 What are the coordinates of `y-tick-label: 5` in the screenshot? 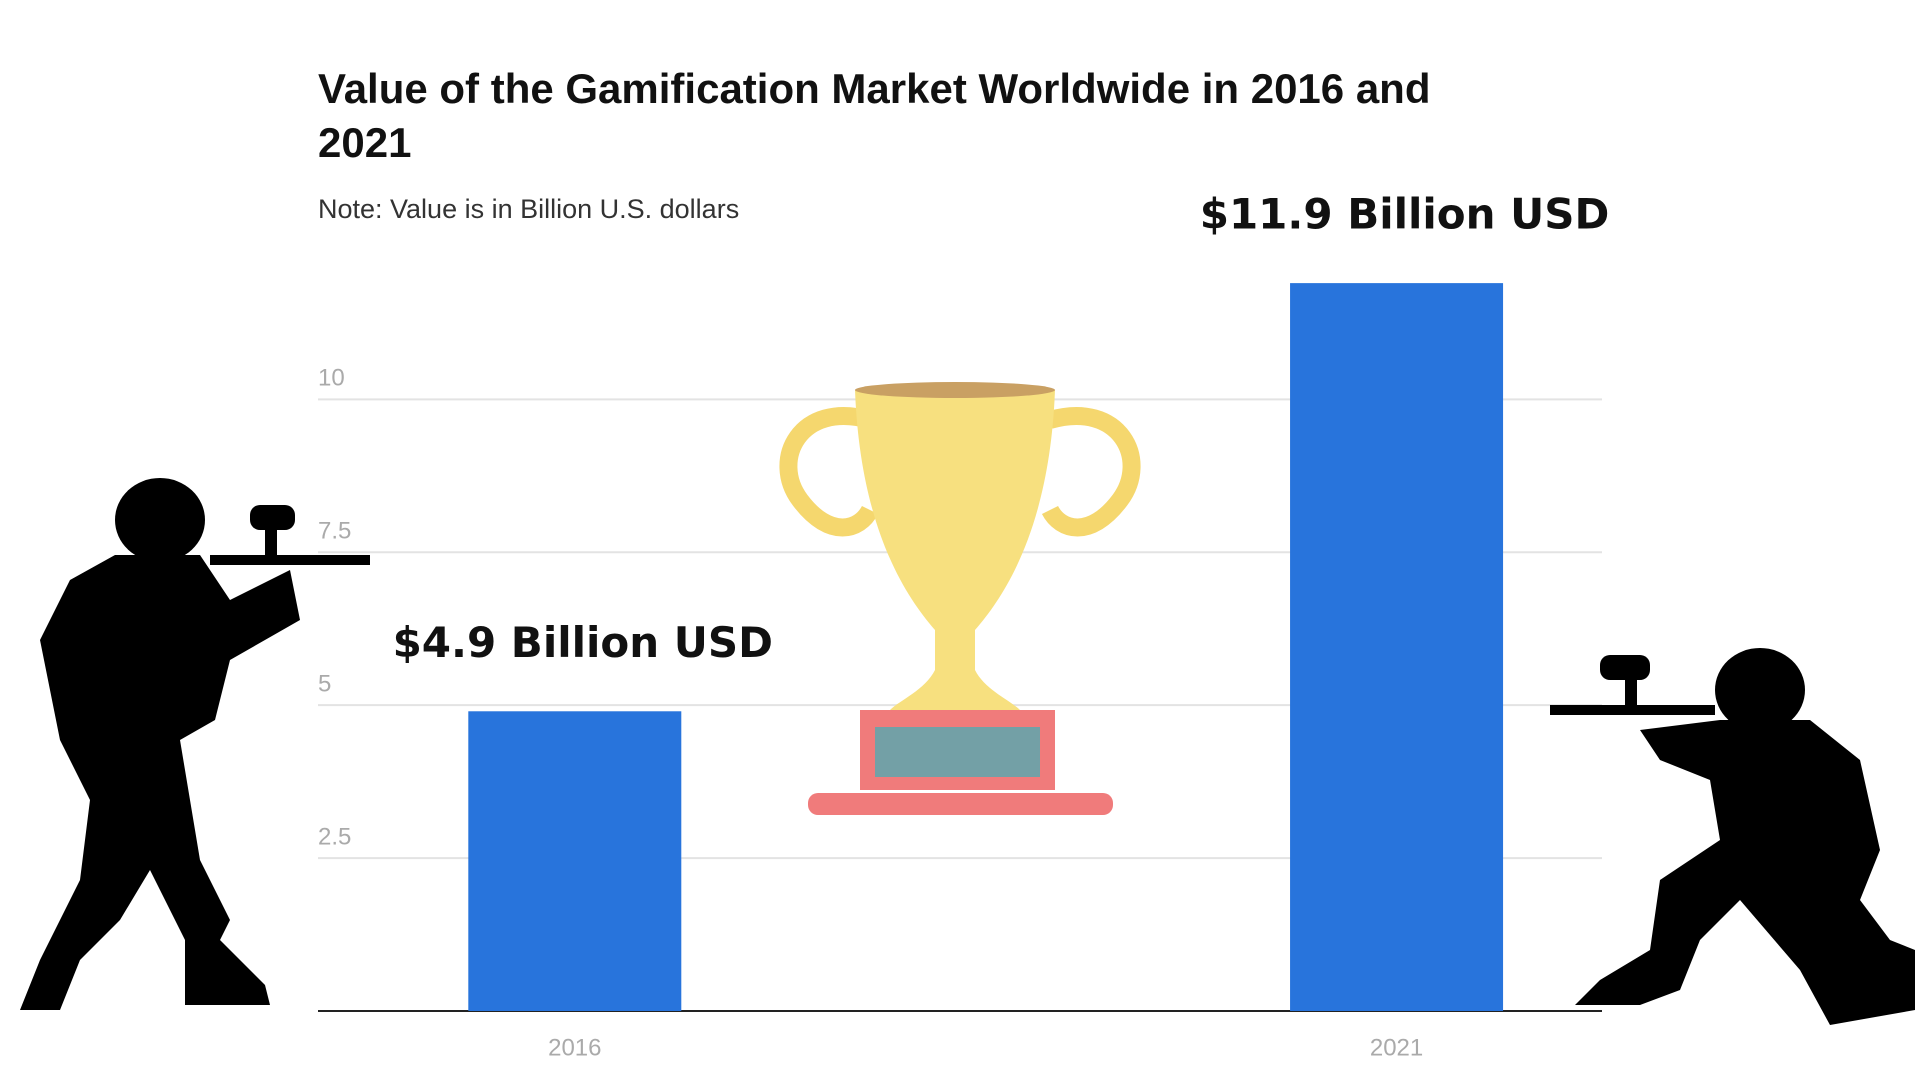 It's located at (324, 684).